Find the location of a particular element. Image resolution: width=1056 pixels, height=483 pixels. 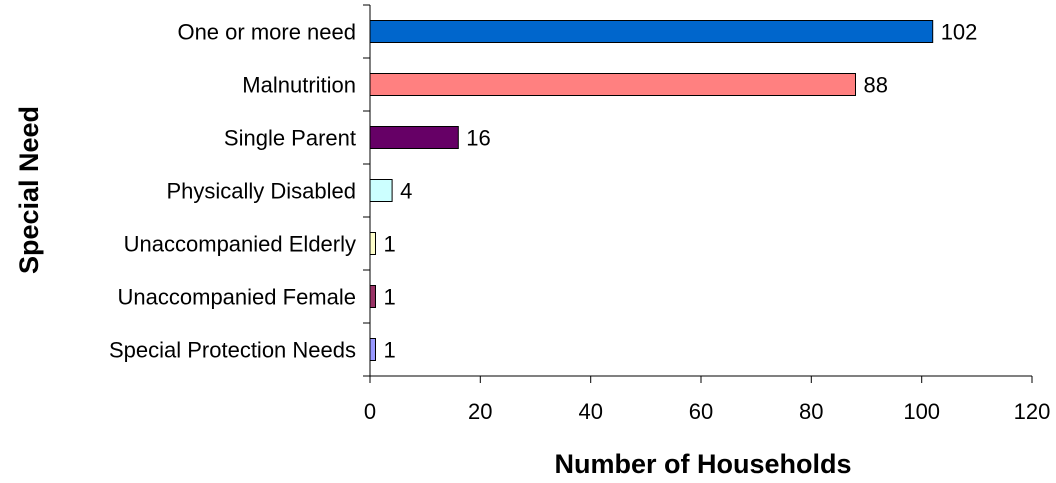

x-tick-label: 40 is located at coordinates (590, 411).